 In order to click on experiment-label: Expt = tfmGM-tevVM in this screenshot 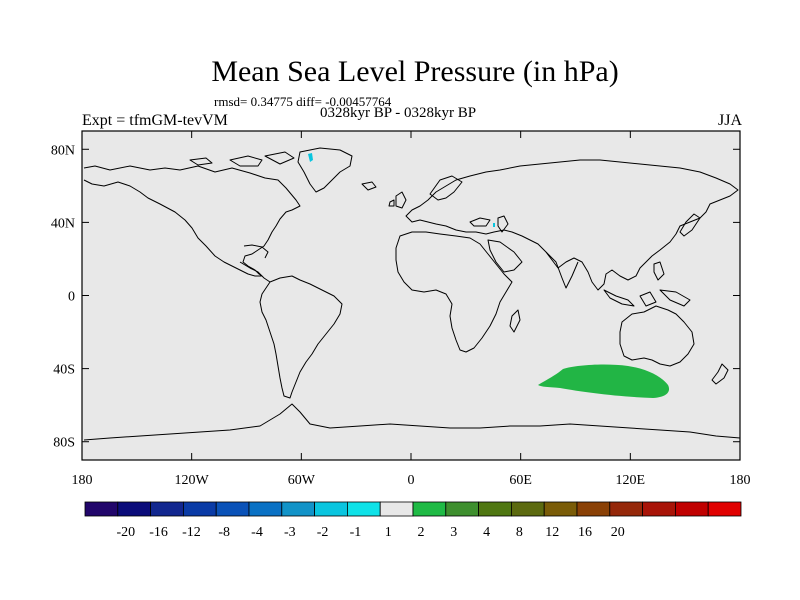, I will do `click(155, 120)`.